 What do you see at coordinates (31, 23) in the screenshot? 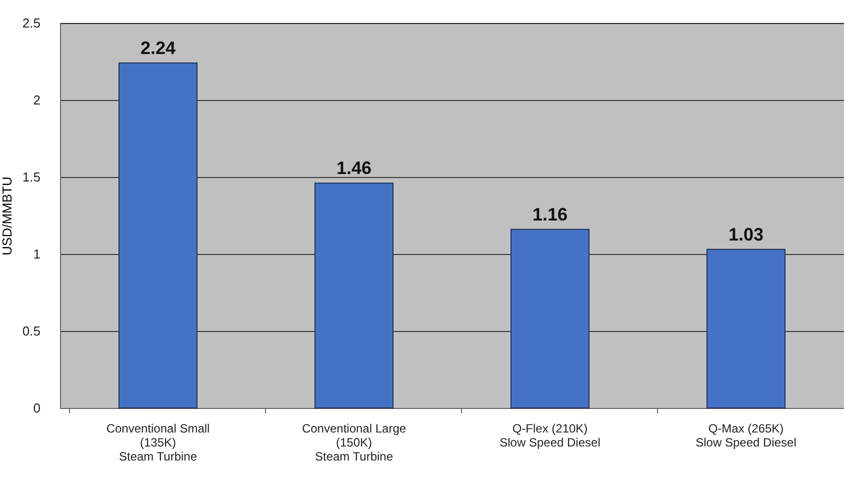
I see `y-tick-label: 2.5` at bounding box center [31, 23].